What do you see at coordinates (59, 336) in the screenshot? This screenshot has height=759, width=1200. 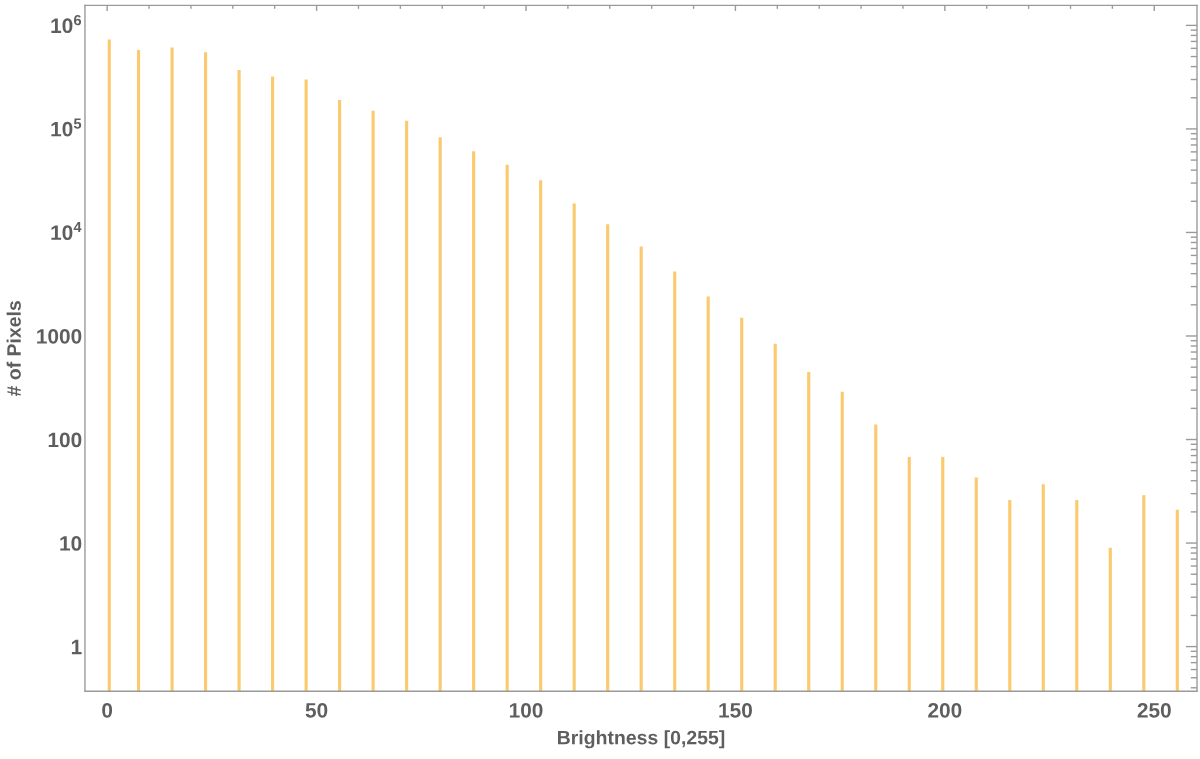 I see `y-tick-label: 1000` at bounding box center [59, 336].